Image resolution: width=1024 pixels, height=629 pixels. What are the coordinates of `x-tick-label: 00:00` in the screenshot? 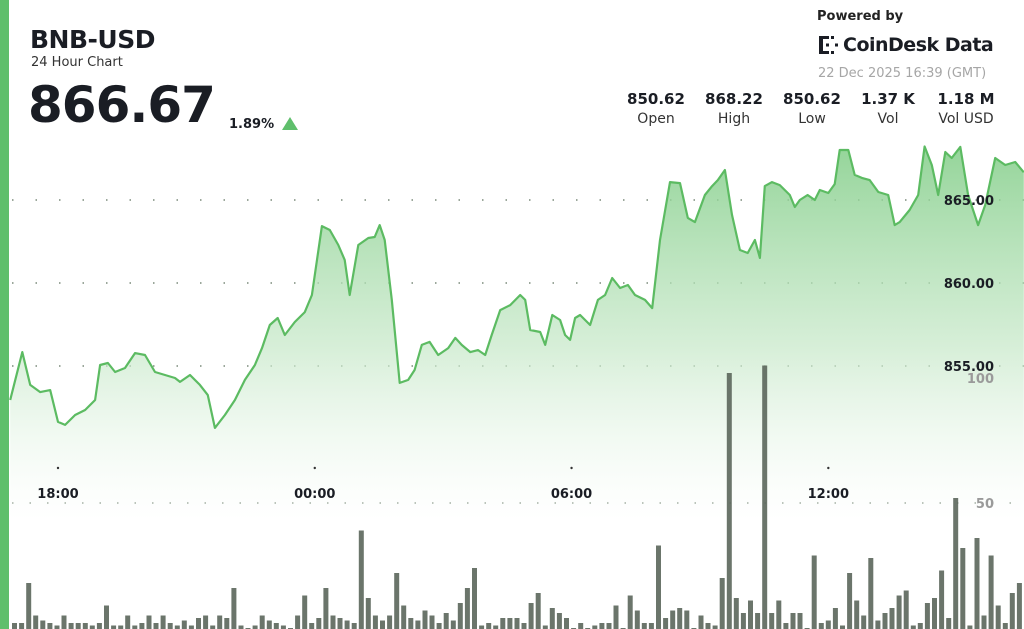 It's located at (314, 494).